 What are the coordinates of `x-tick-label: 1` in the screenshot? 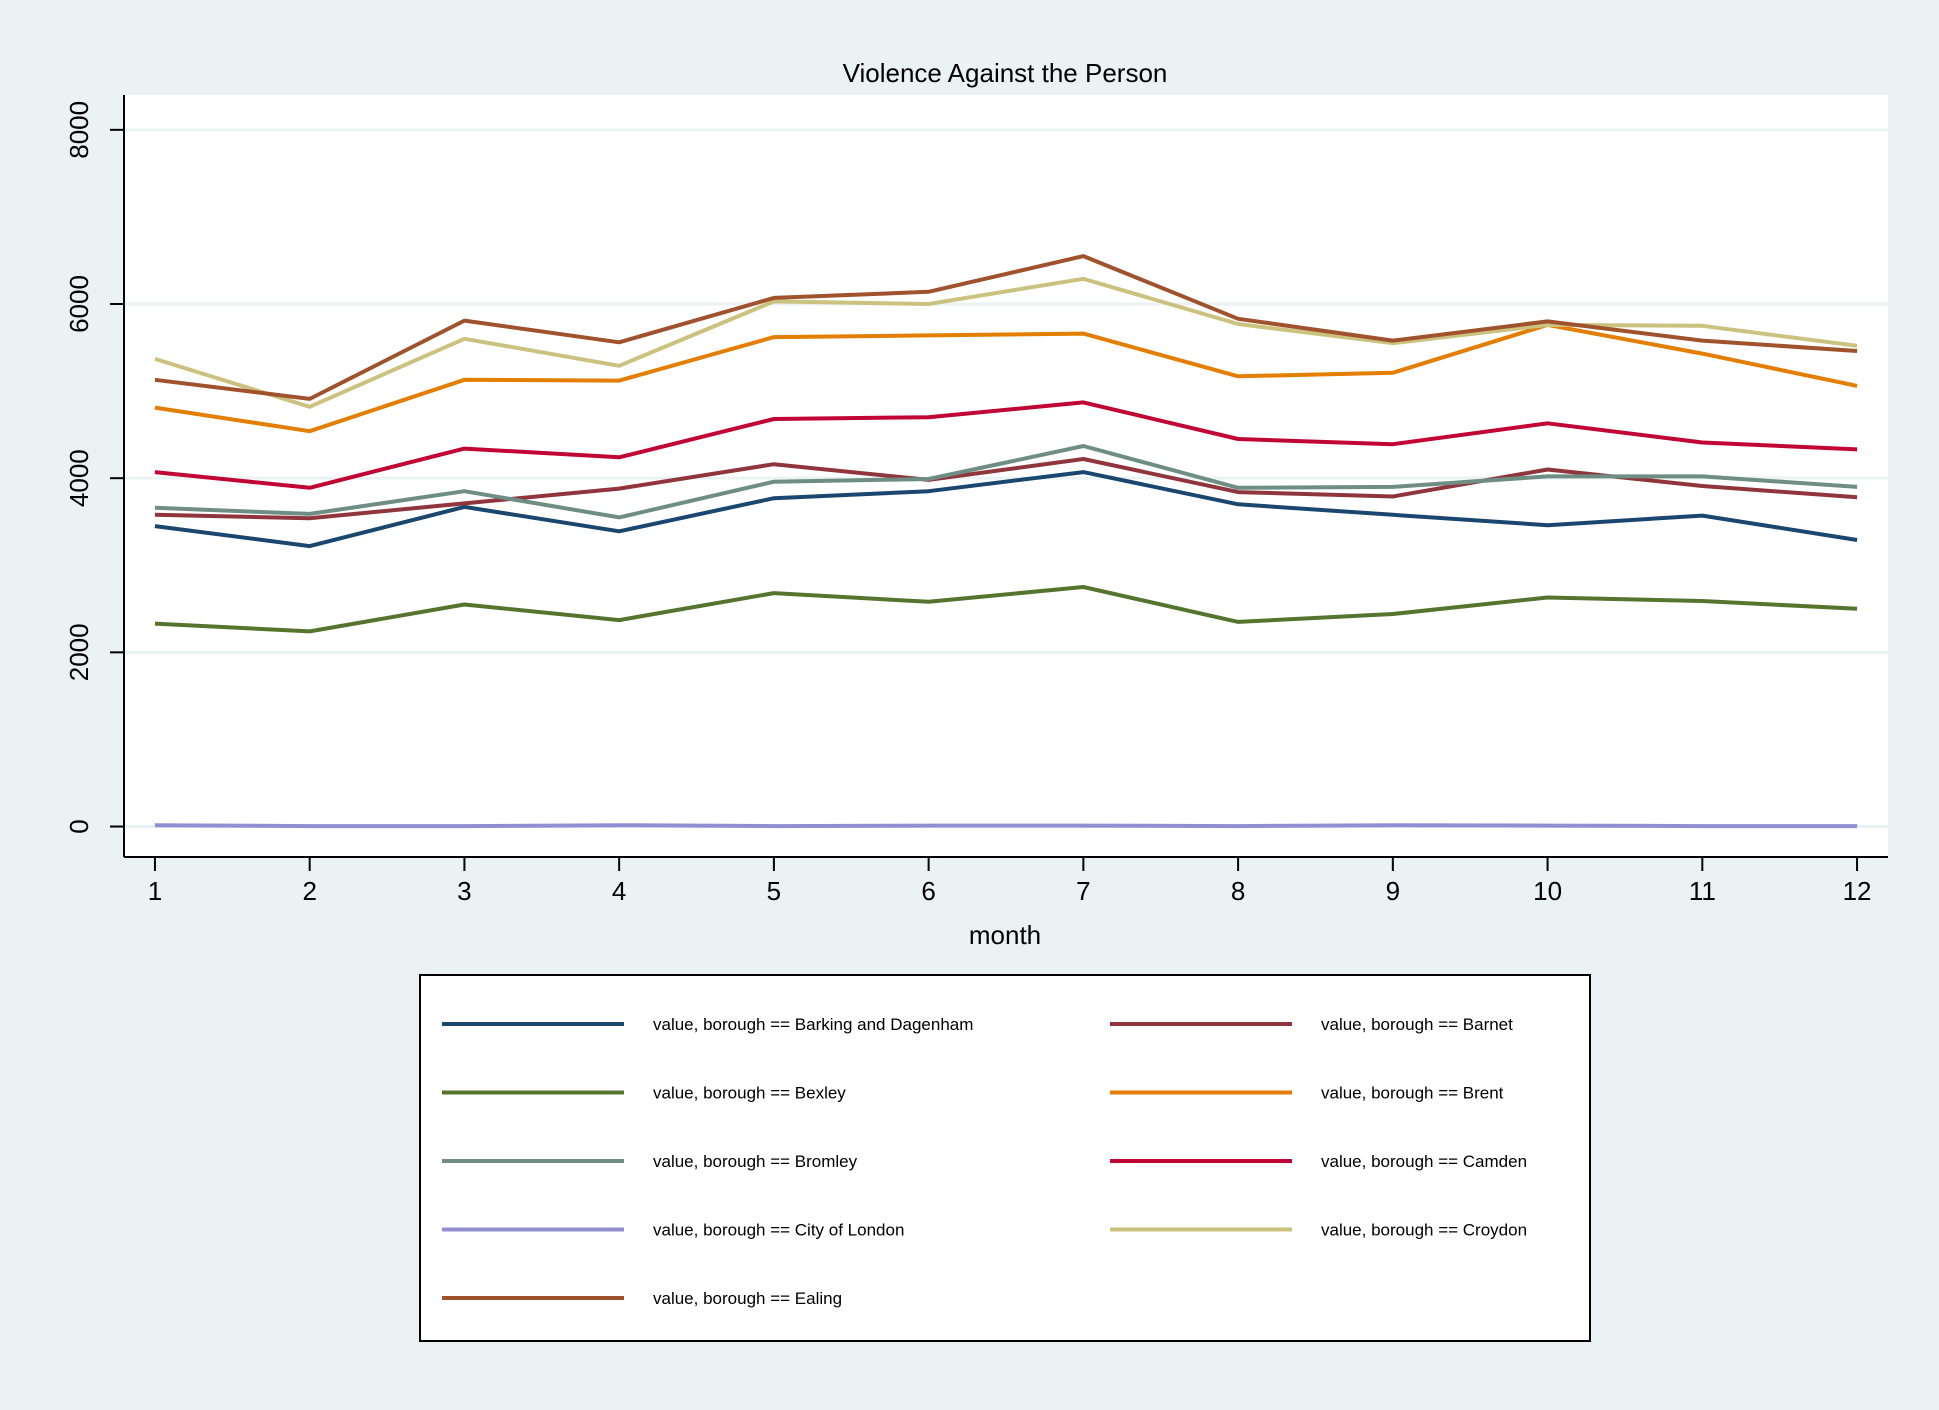 It's located at (155, 891).